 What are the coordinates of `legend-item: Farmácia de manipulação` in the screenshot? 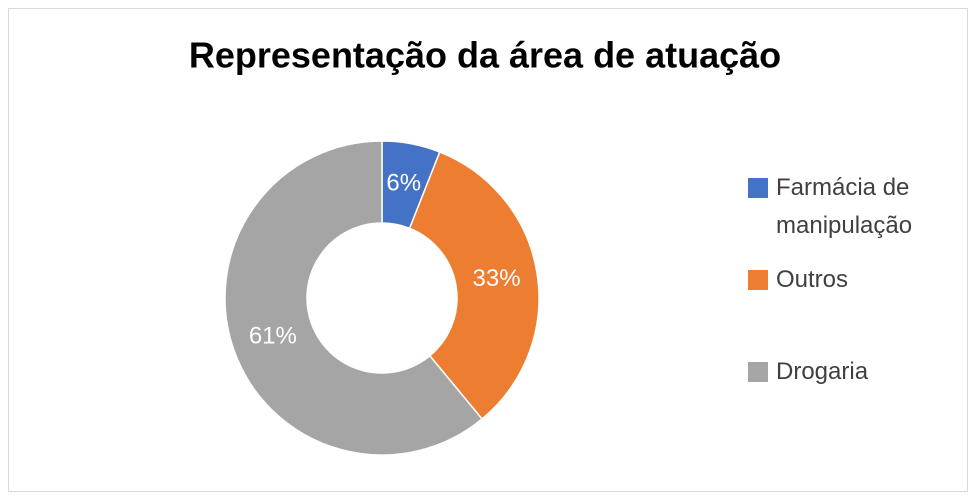 It's located at (853, 216).